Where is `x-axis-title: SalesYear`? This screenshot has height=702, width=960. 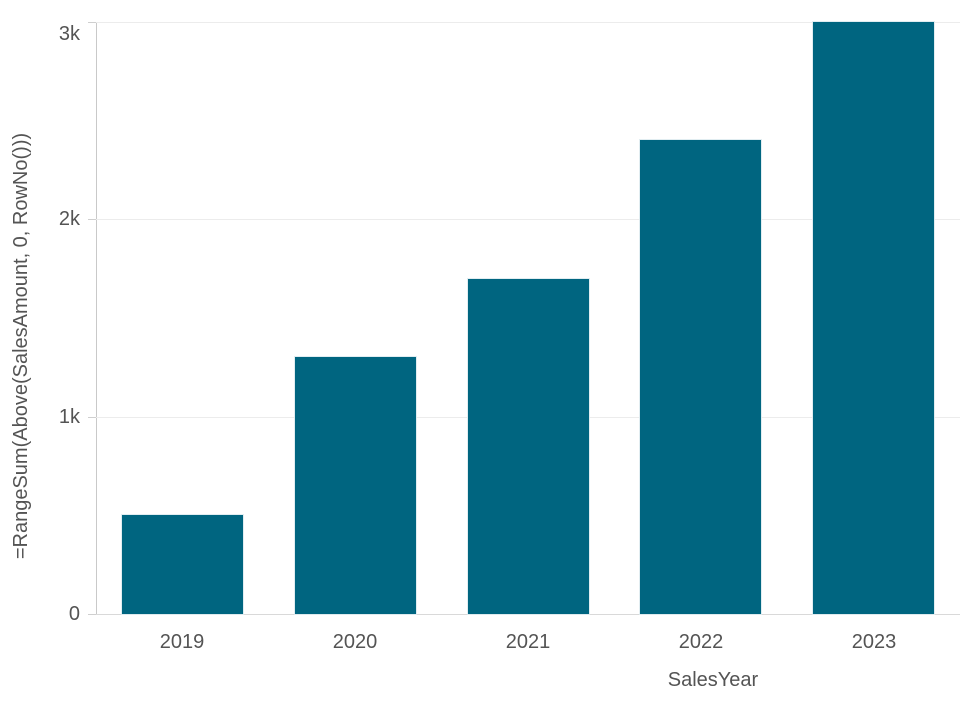
x-axis-title: SalesYear is located at coordinates (713, 680).